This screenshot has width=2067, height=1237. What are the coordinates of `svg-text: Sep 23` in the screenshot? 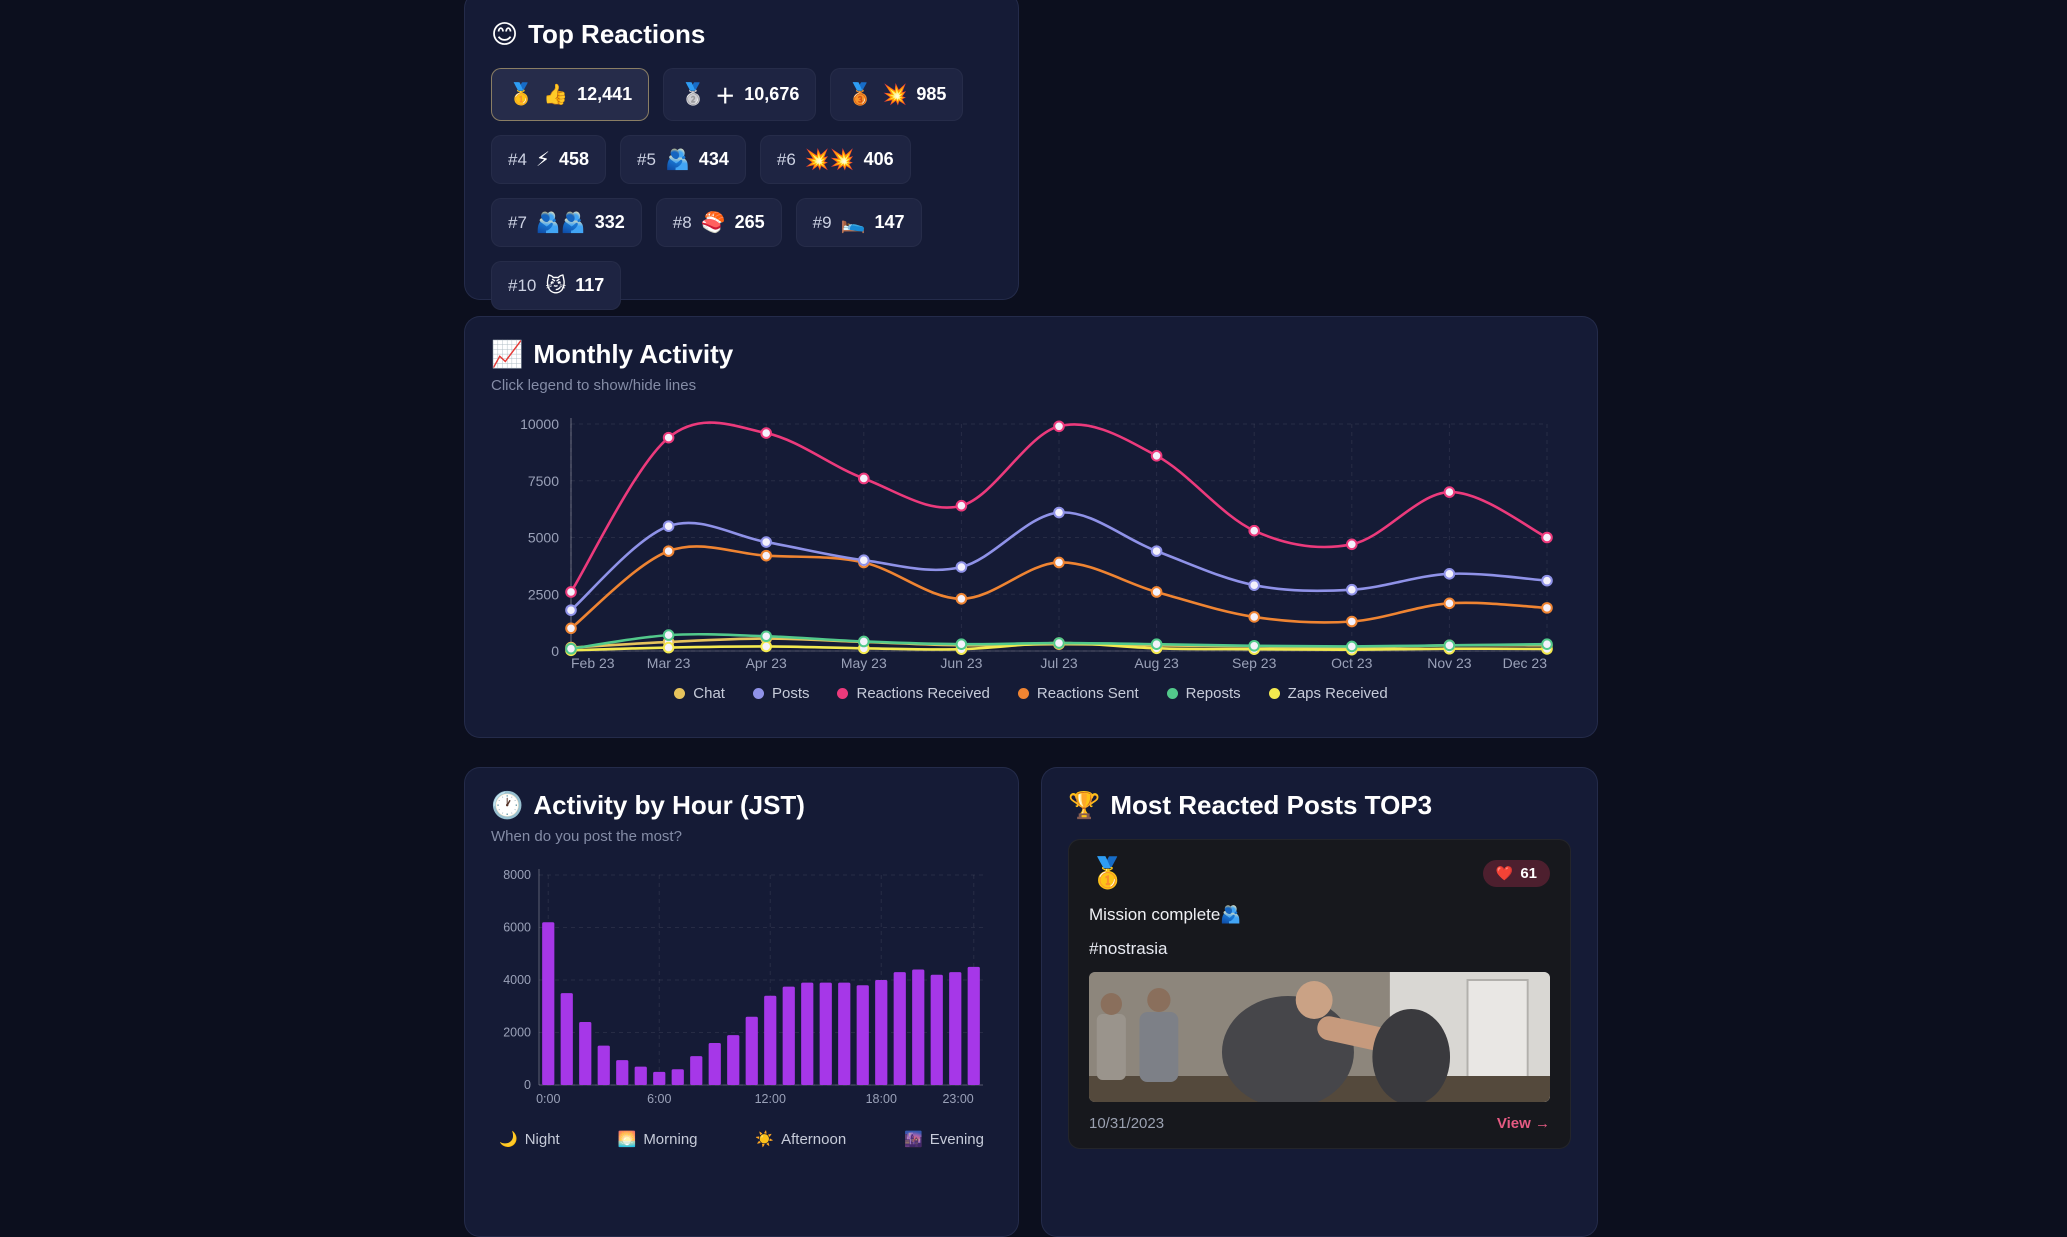 It's located at (1254, 663).